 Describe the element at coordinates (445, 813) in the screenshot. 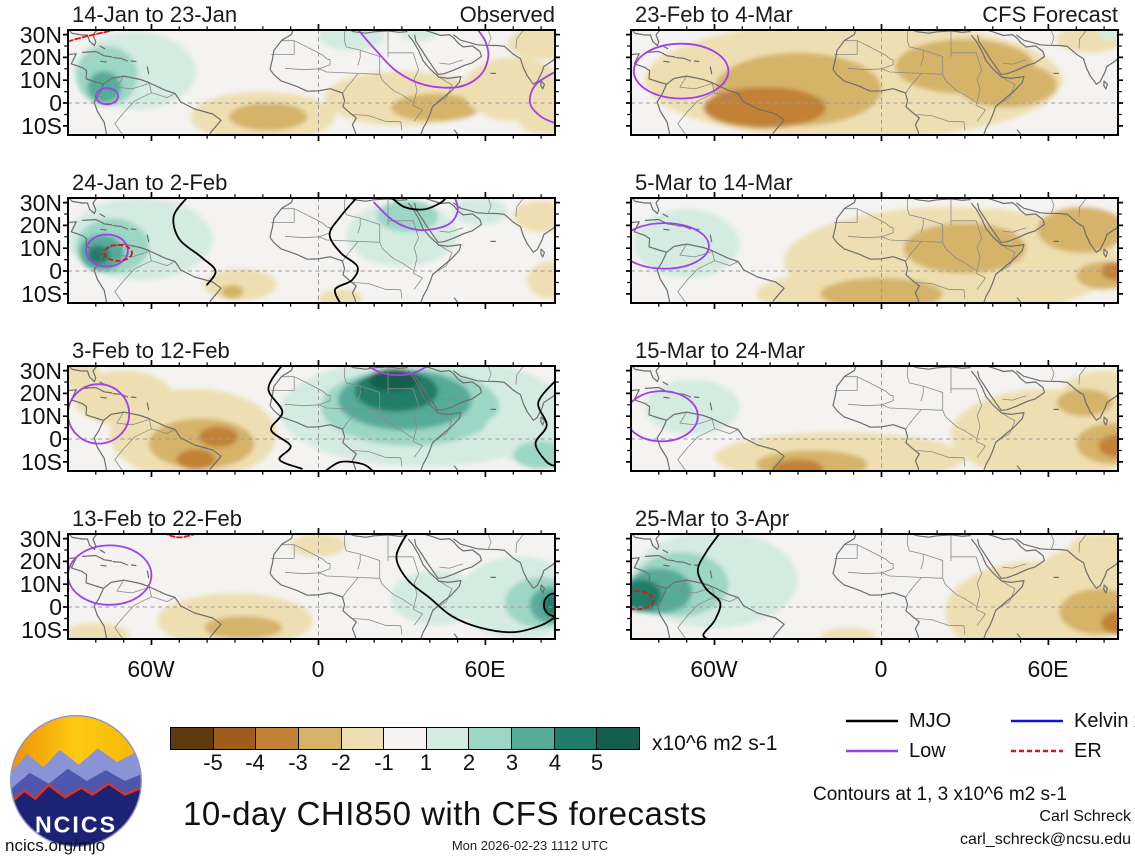

I see `main-title: 10-day CHI850 with CFS forecasts` at that location.